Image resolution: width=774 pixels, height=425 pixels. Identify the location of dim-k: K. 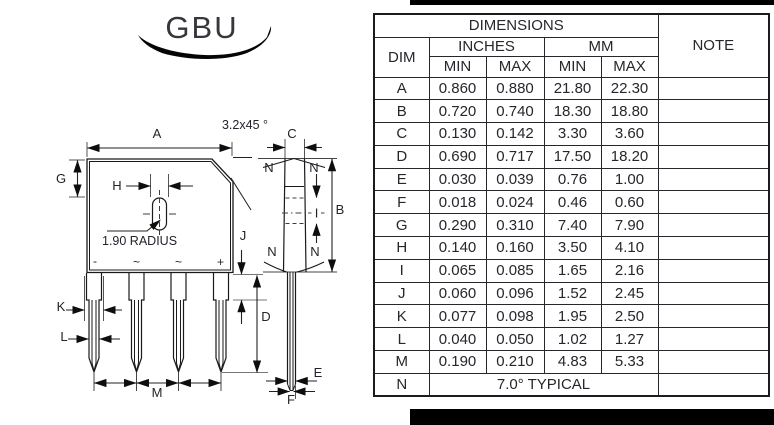
(89, 298).